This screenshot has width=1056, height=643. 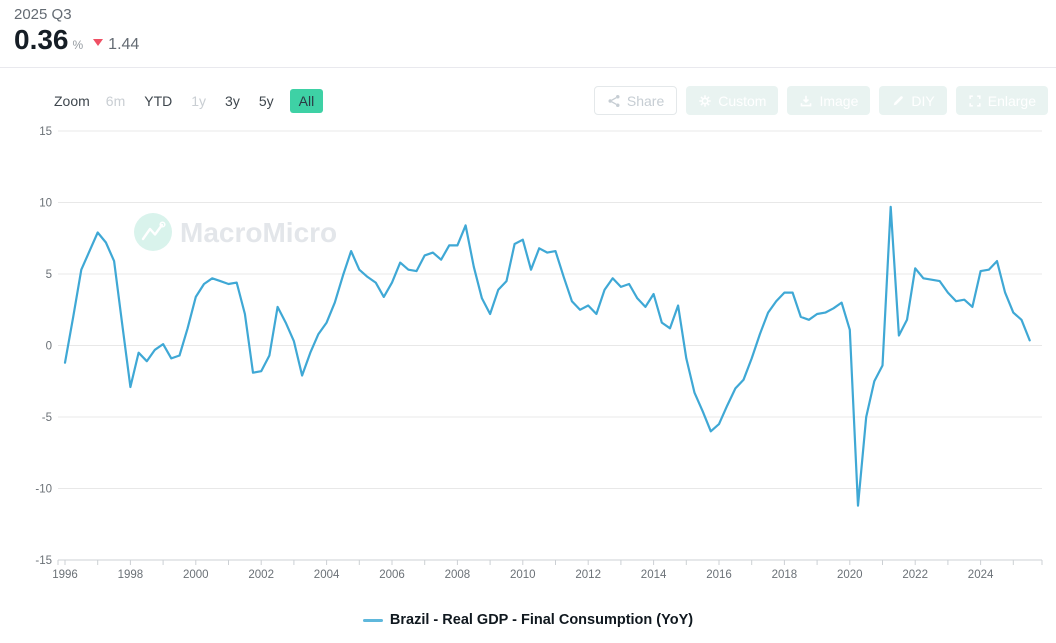 I want to click on zoom-range-group: Zoom 6m YTD 1y 3y 5y All, so click(x=189, y=100).